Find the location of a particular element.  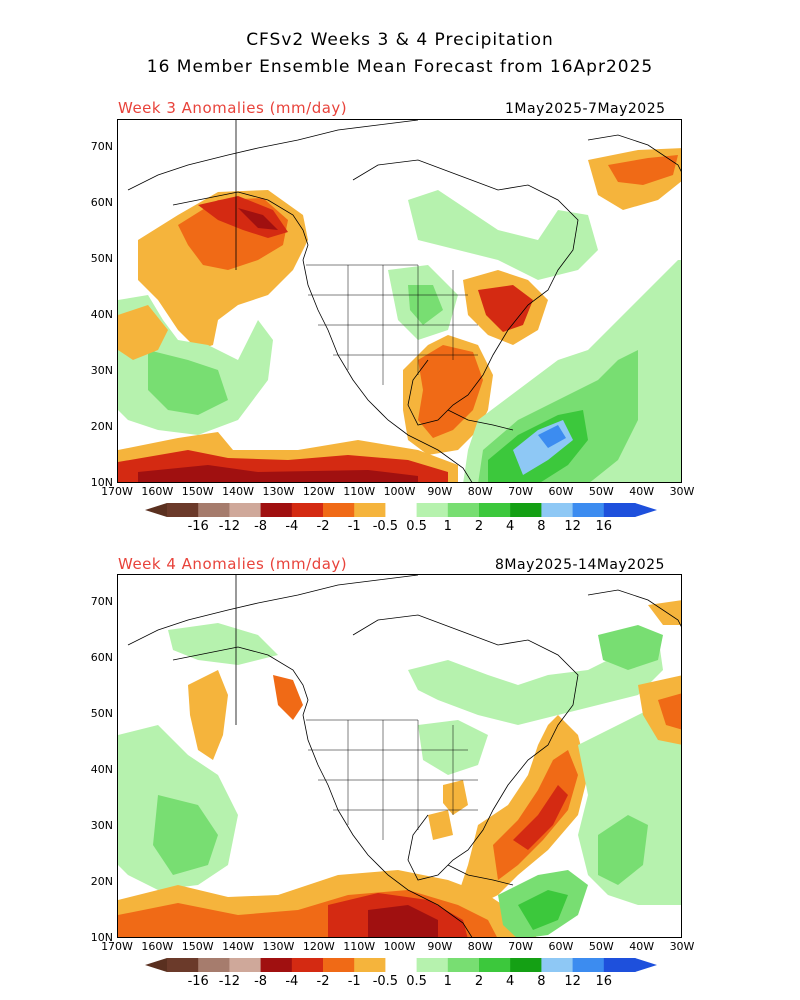

w3-lat-70n: 70N is located at coordinates (101, 146).